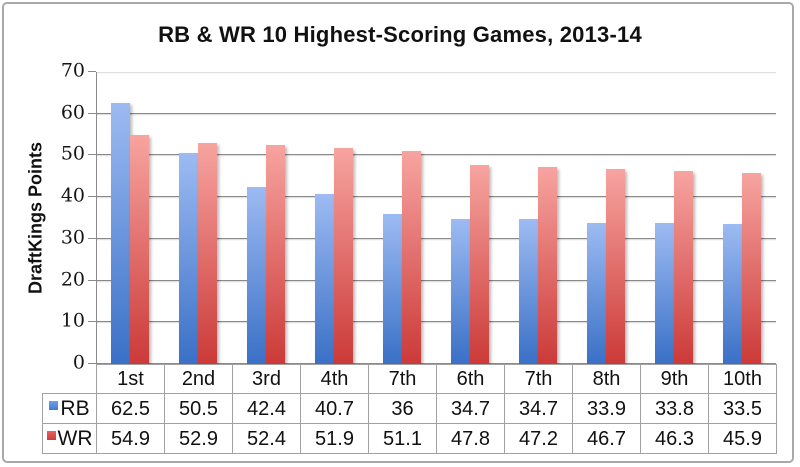  Describe the element at coordinates (596, 293) in the screenshot. I see `bar-rb-8th` at that location.